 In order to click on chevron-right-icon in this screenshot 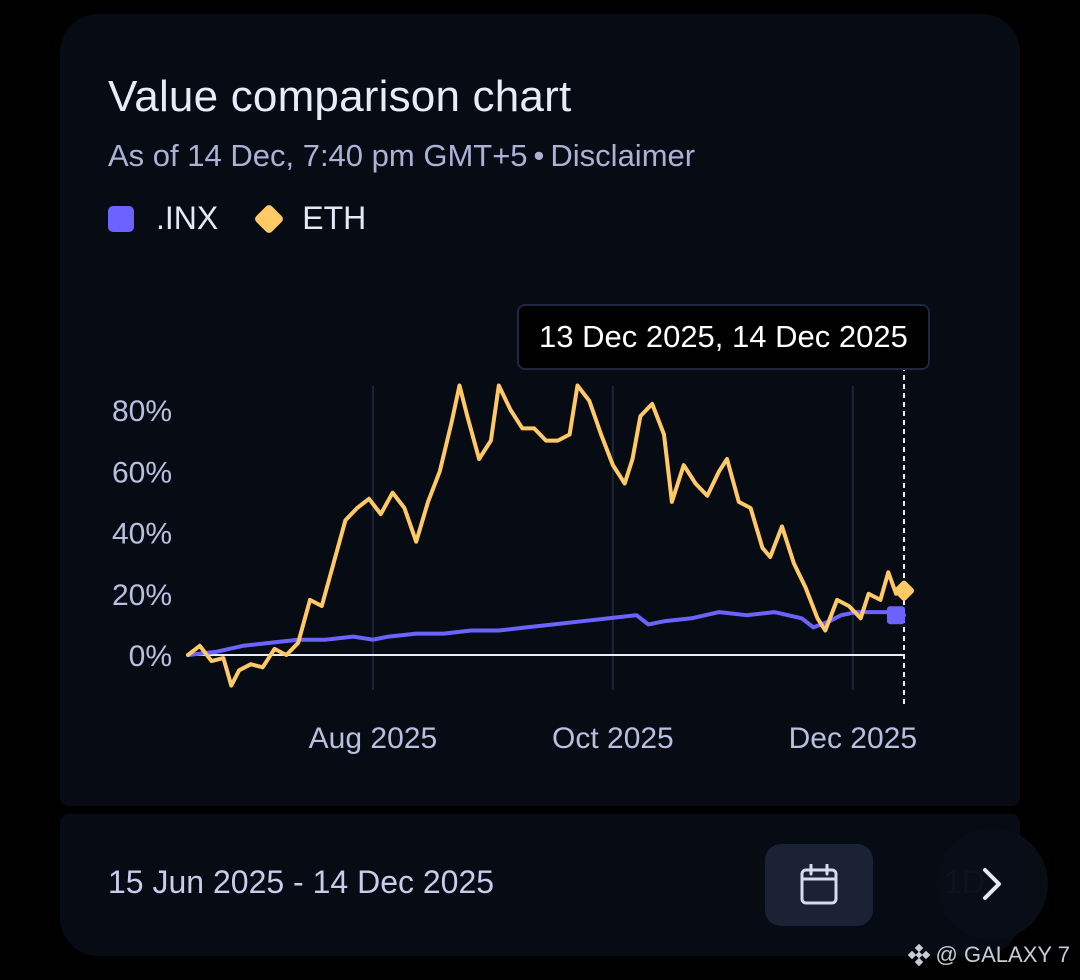, I will do `click(992, 884)`.